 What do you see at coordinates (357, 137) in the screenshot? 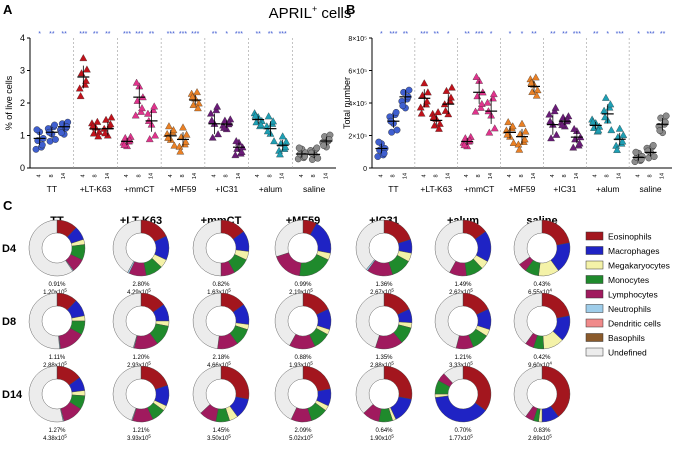
I see `y-tick-label: 2×10⁵` at bounding box center [357, 137].